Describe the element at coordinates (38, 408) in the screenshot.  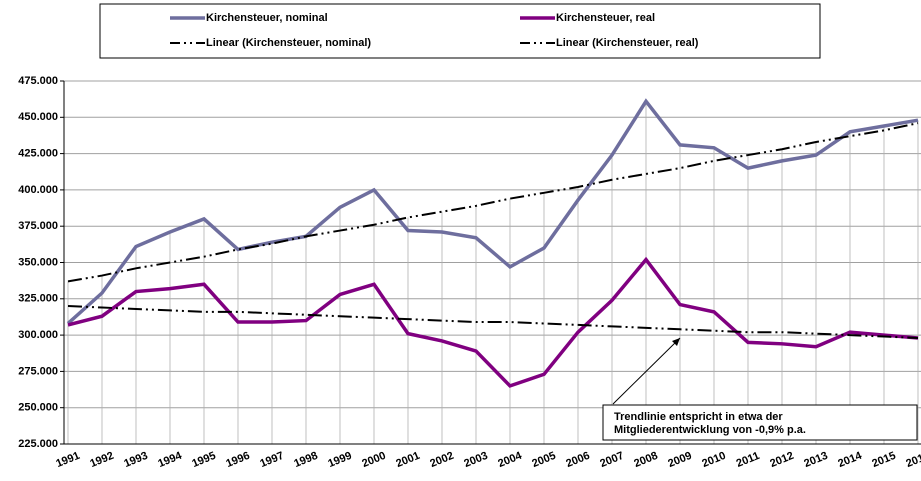
I see `y-tick-label: 250.000` at that location.